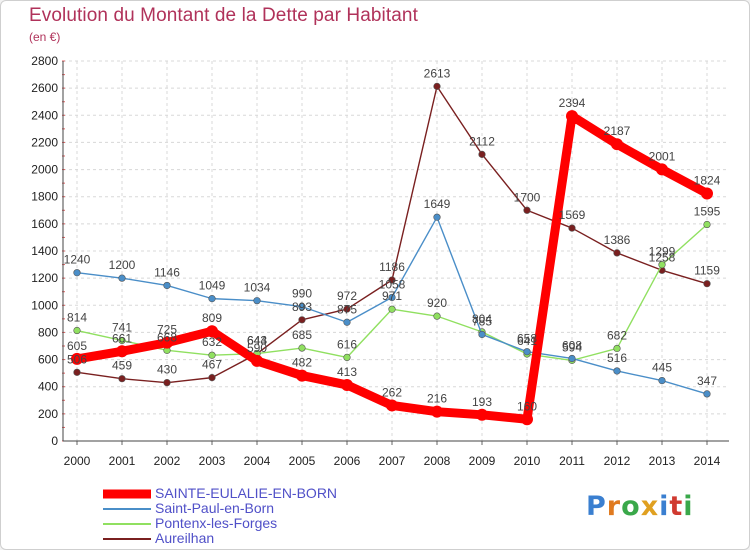 The width and height of the screenshot is (750, 550). What do you see at coordinates (572, 347) in the screenshot?
I see `data-label: 594` at bounding box center [572, 347].